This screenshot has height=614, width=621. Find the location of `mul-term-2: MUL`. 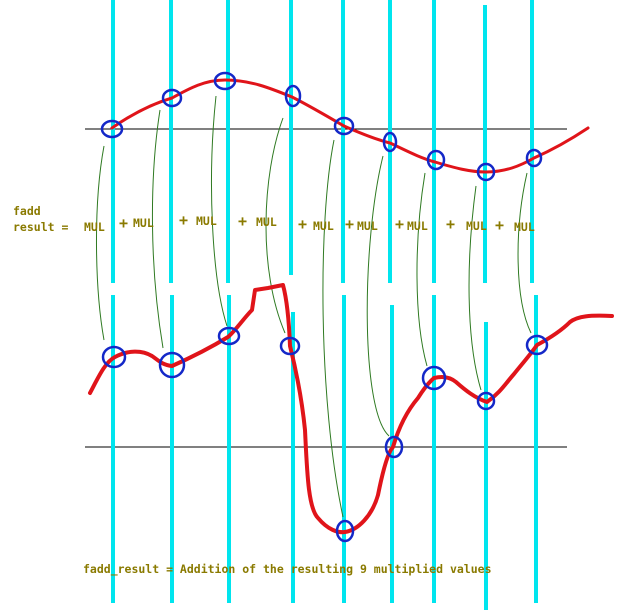

mul-term-2: MUL is located at coordinates (143, 223).